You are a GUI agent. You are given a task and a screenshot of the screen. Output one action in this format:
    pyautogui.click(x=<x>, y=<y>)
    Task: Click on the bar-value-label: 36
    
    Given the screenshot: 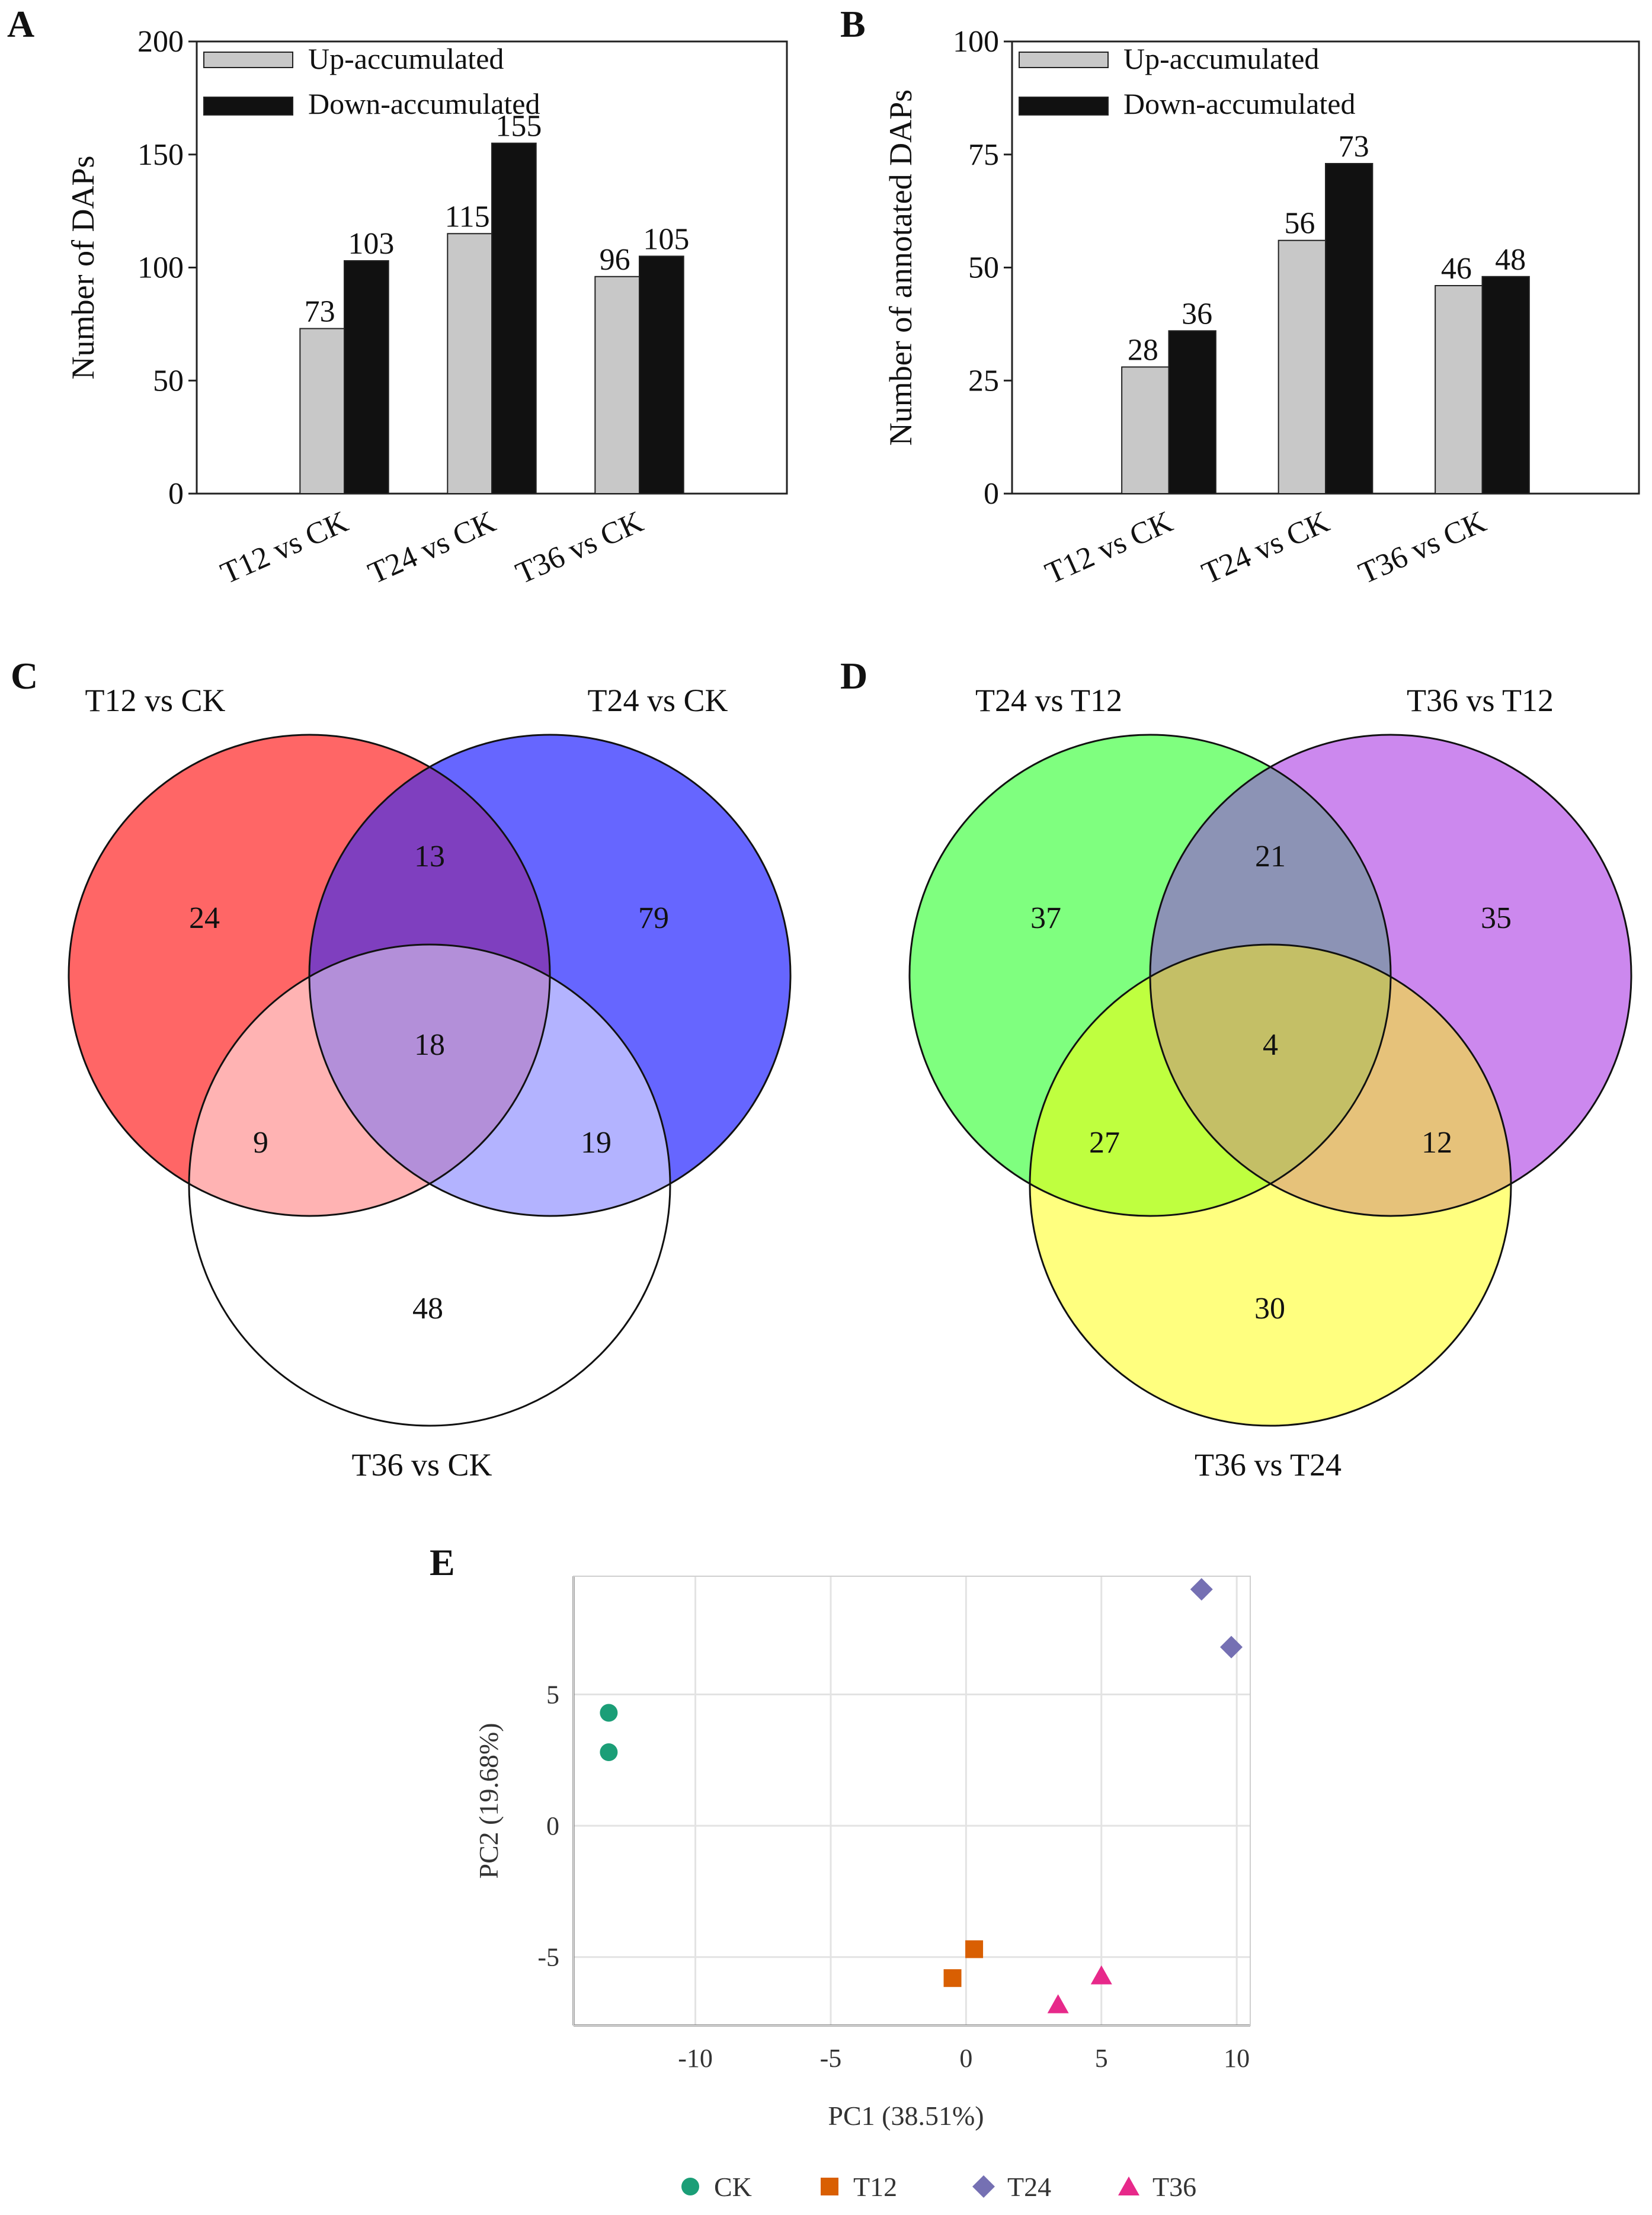 What is the action you would take?
    pyautogui.click(x=1197, y=314)
    